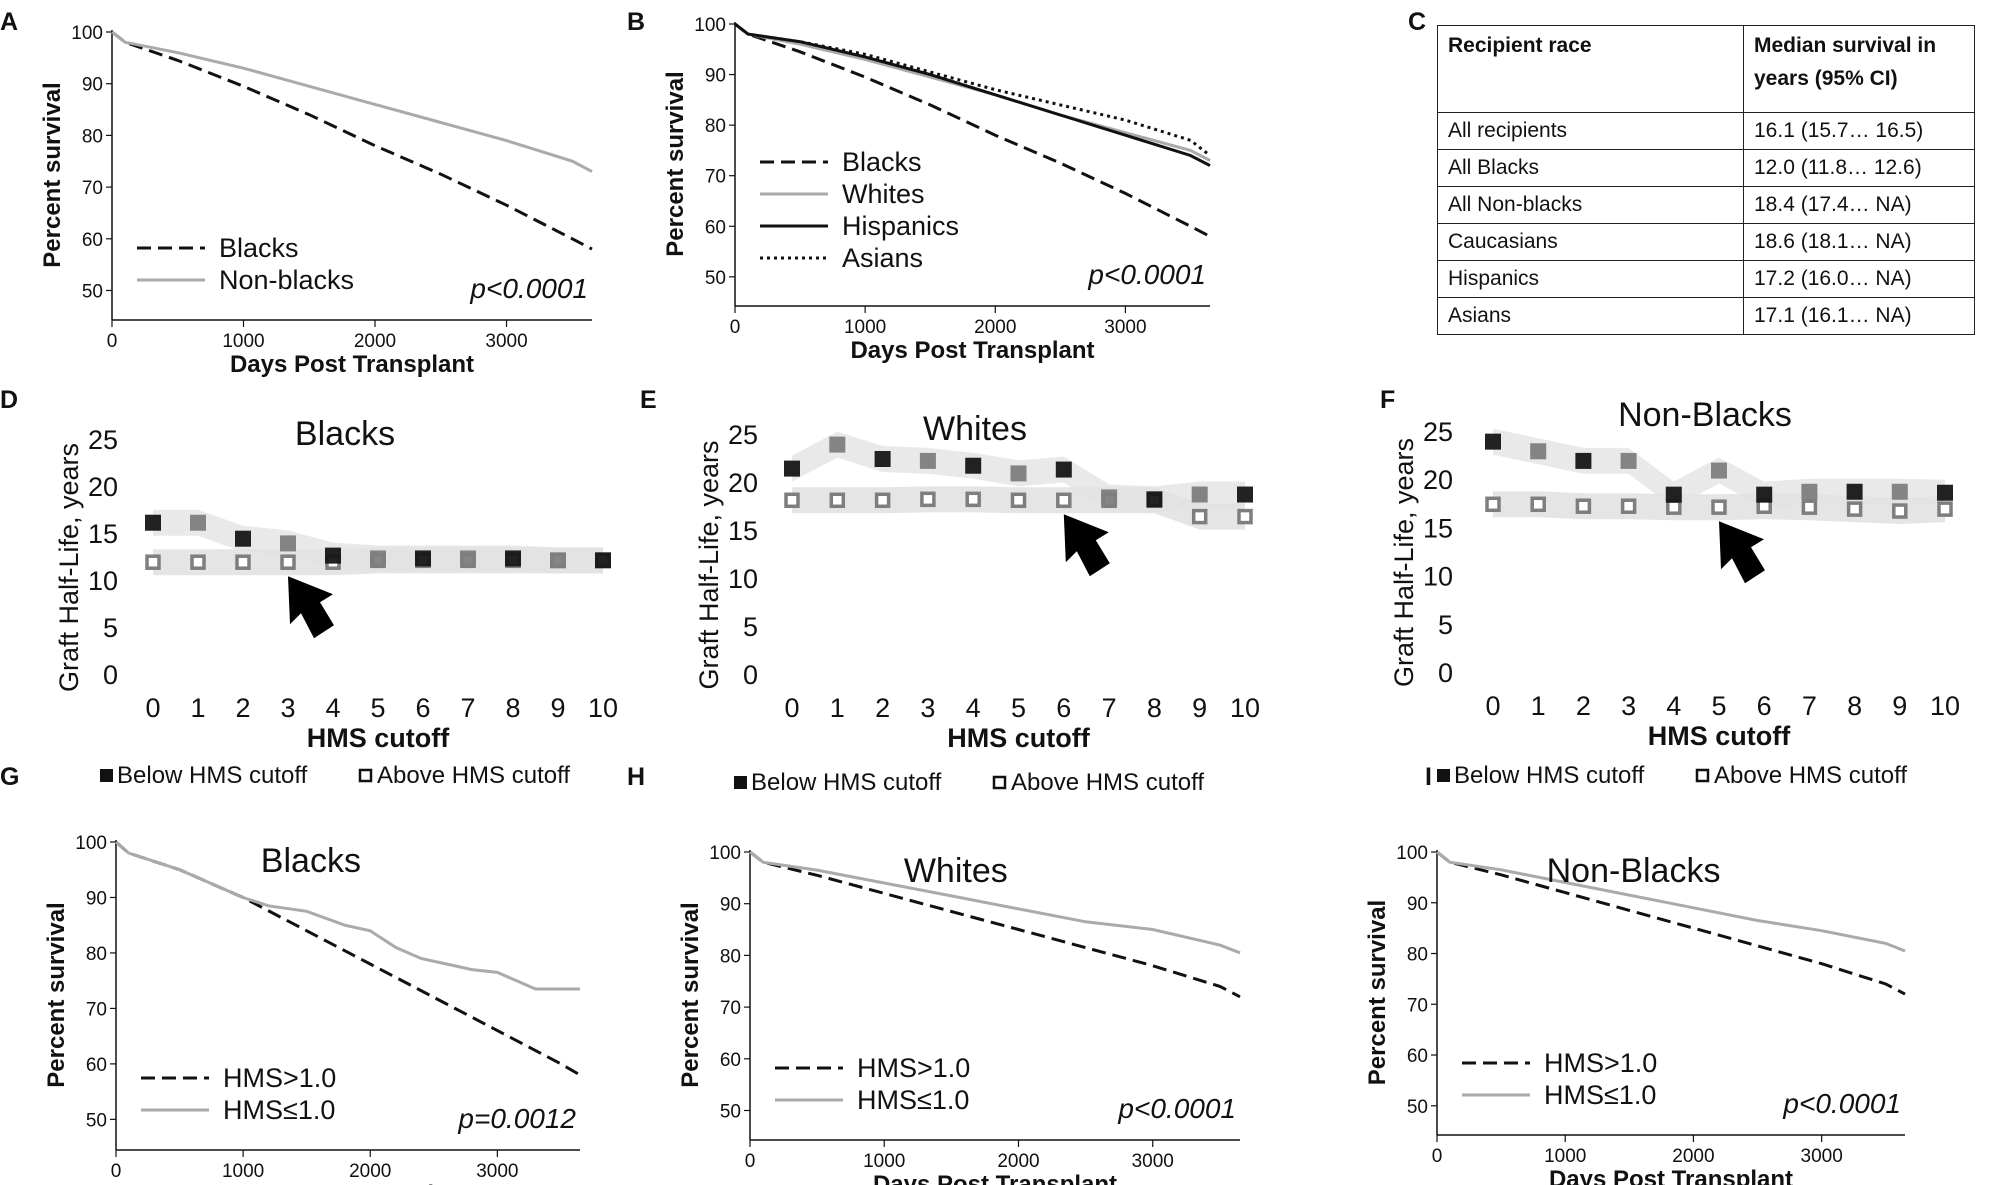 The image size is (2008, 1185). What do you see at coordinates (1859, 279) in the screenshot?
I see `table-cell: 17.2 (16.0… NA)` at bounding box center [1859, 279].